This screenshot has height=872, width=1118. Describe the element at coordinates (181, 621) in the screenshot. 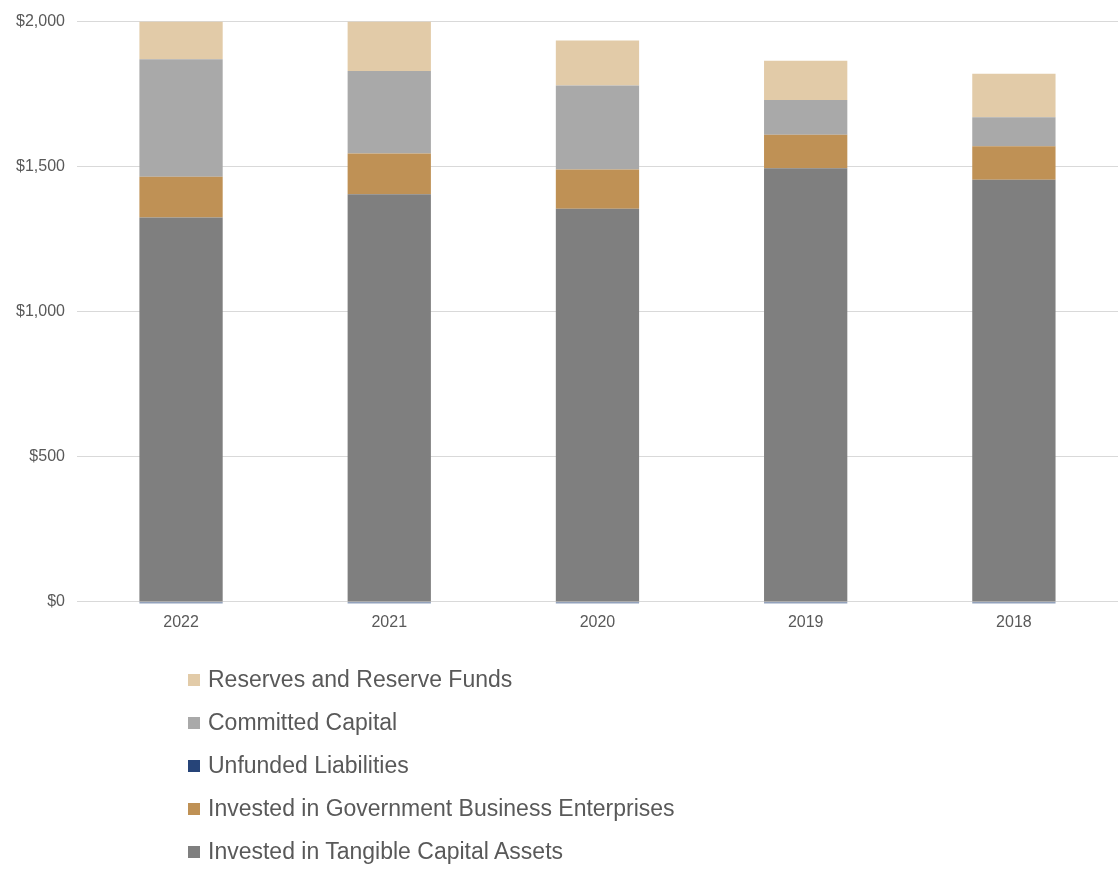

I see `x-tick-label: 2022` at that location.